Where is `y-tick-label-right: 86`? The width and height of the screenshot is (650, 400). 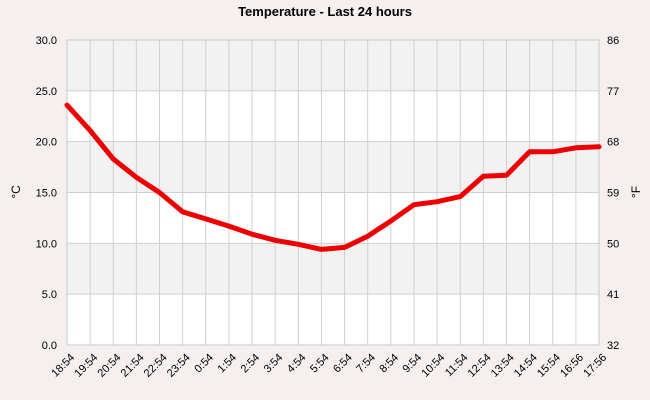 y-tick-label-right: 86 is located at coordinates (613, 41).